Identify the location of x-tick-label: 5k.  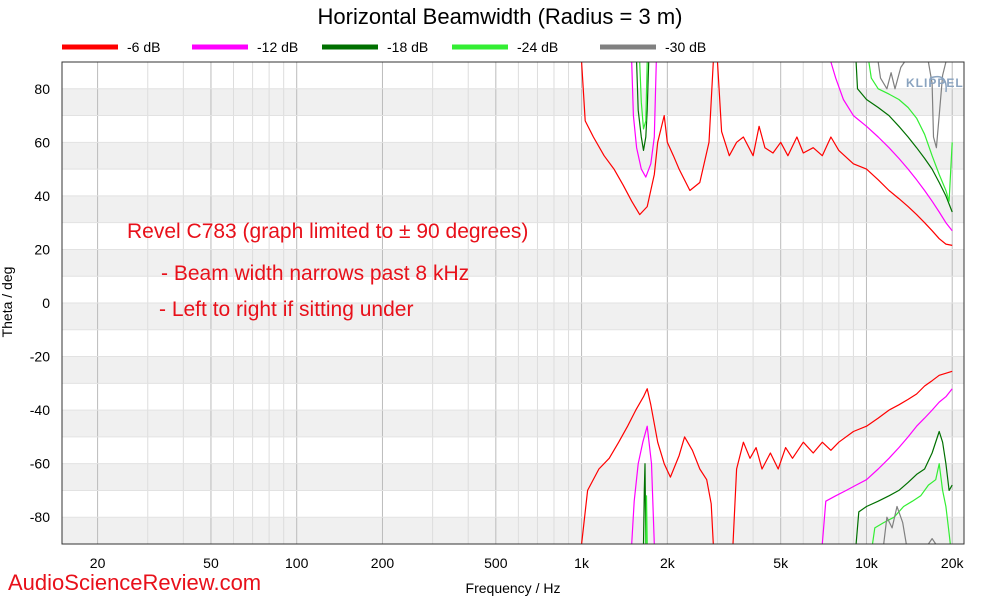
(781, 563).